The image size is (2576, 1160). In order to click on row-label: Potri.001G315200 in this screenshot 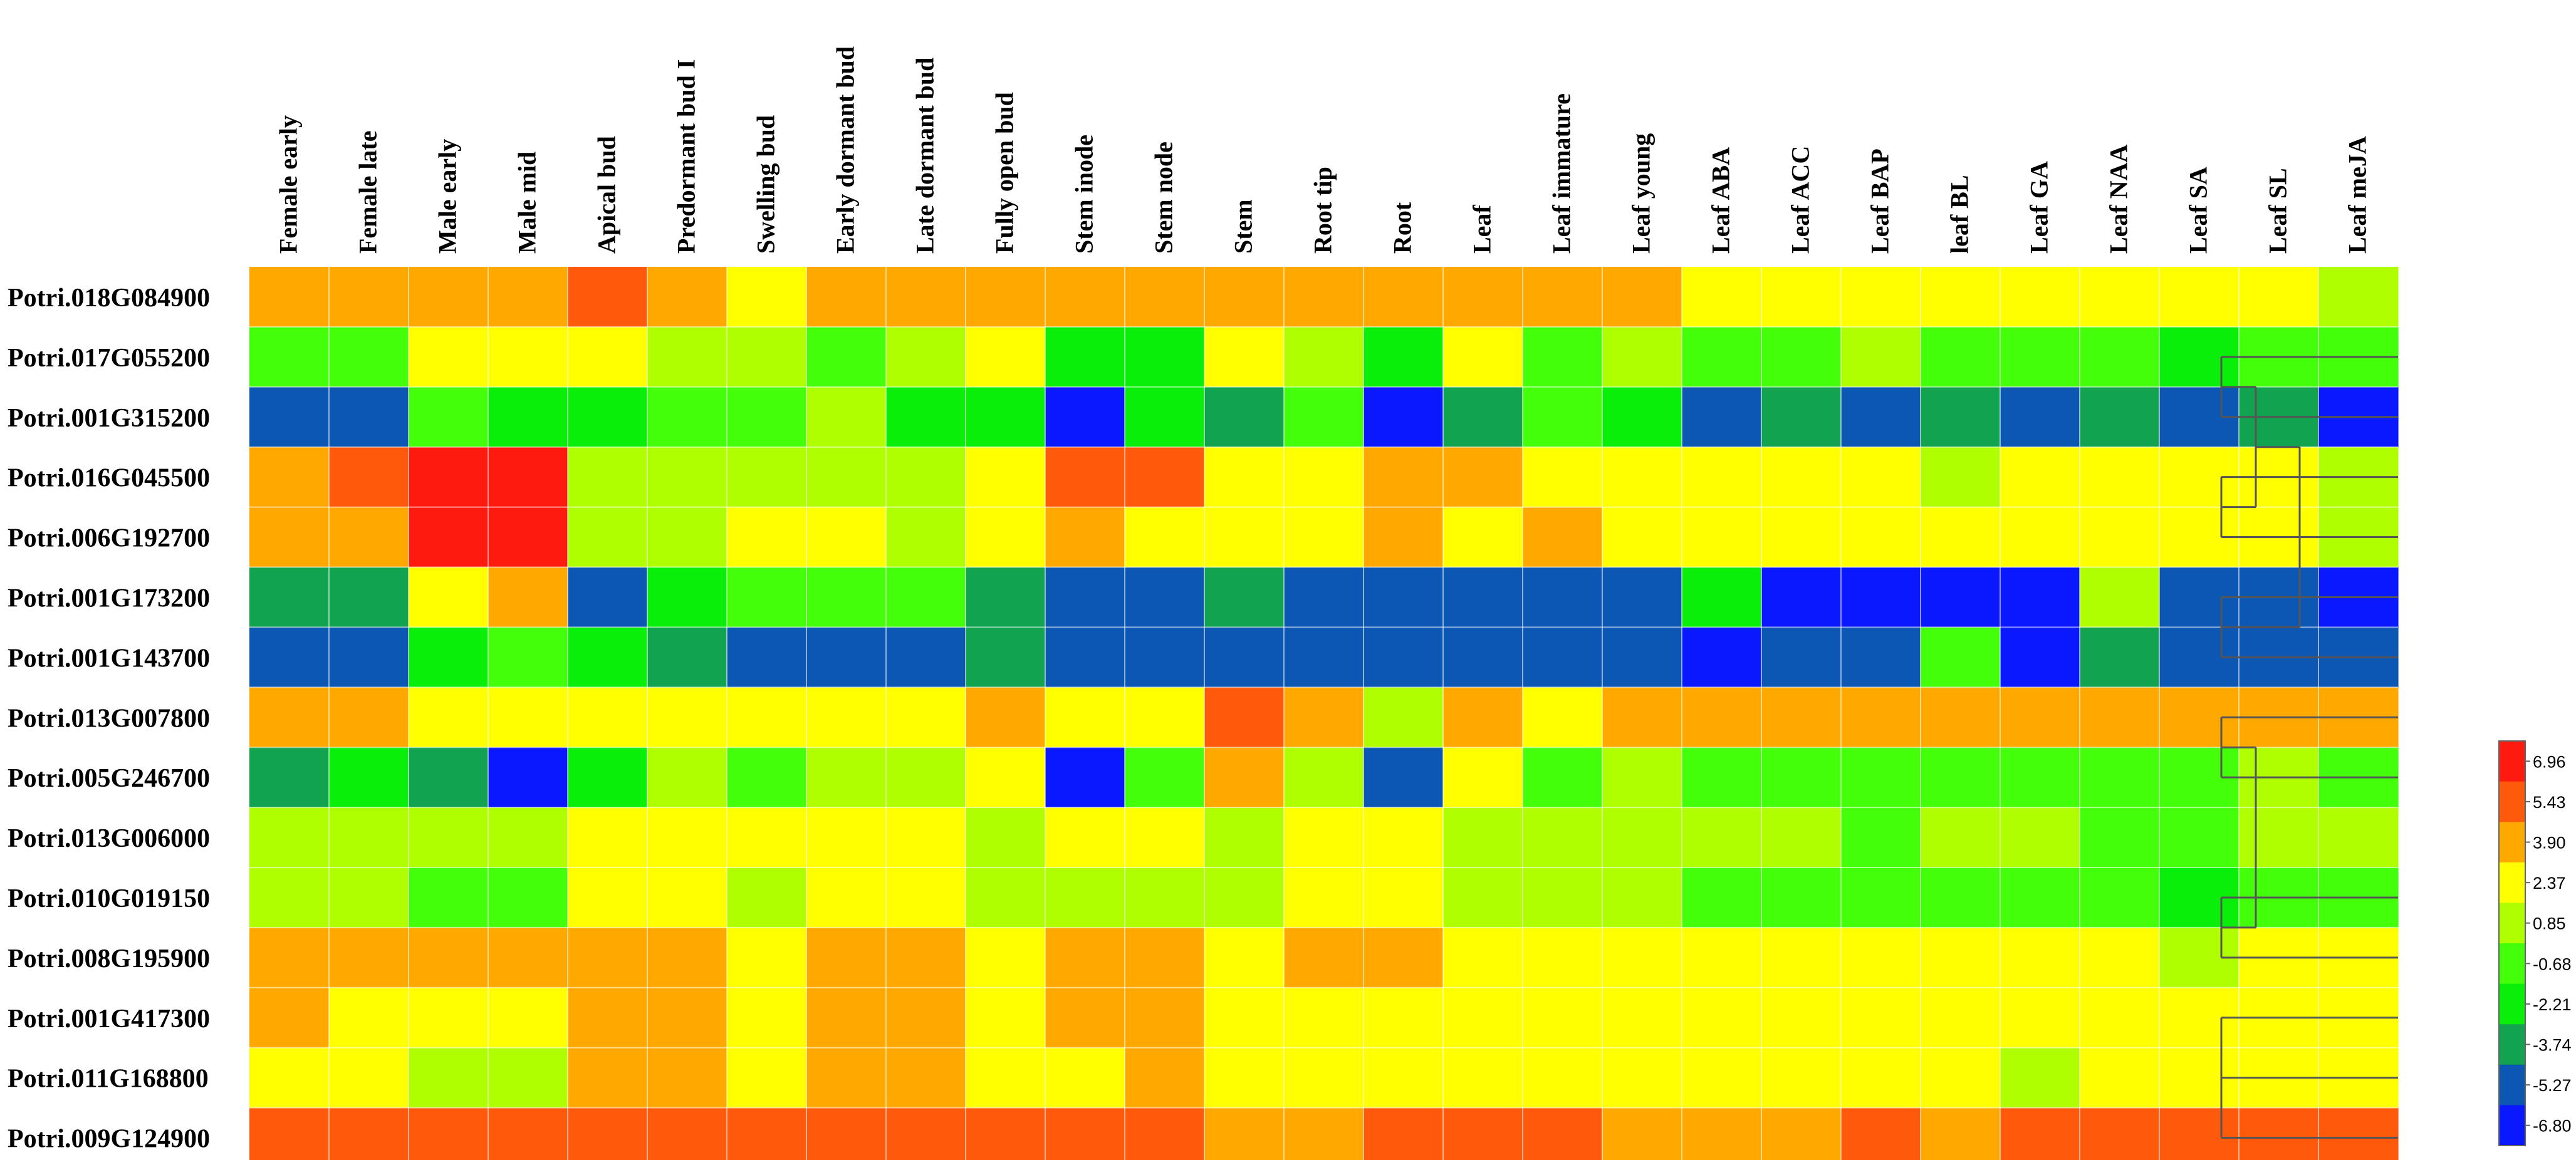, I will do `click(109, 418)`.